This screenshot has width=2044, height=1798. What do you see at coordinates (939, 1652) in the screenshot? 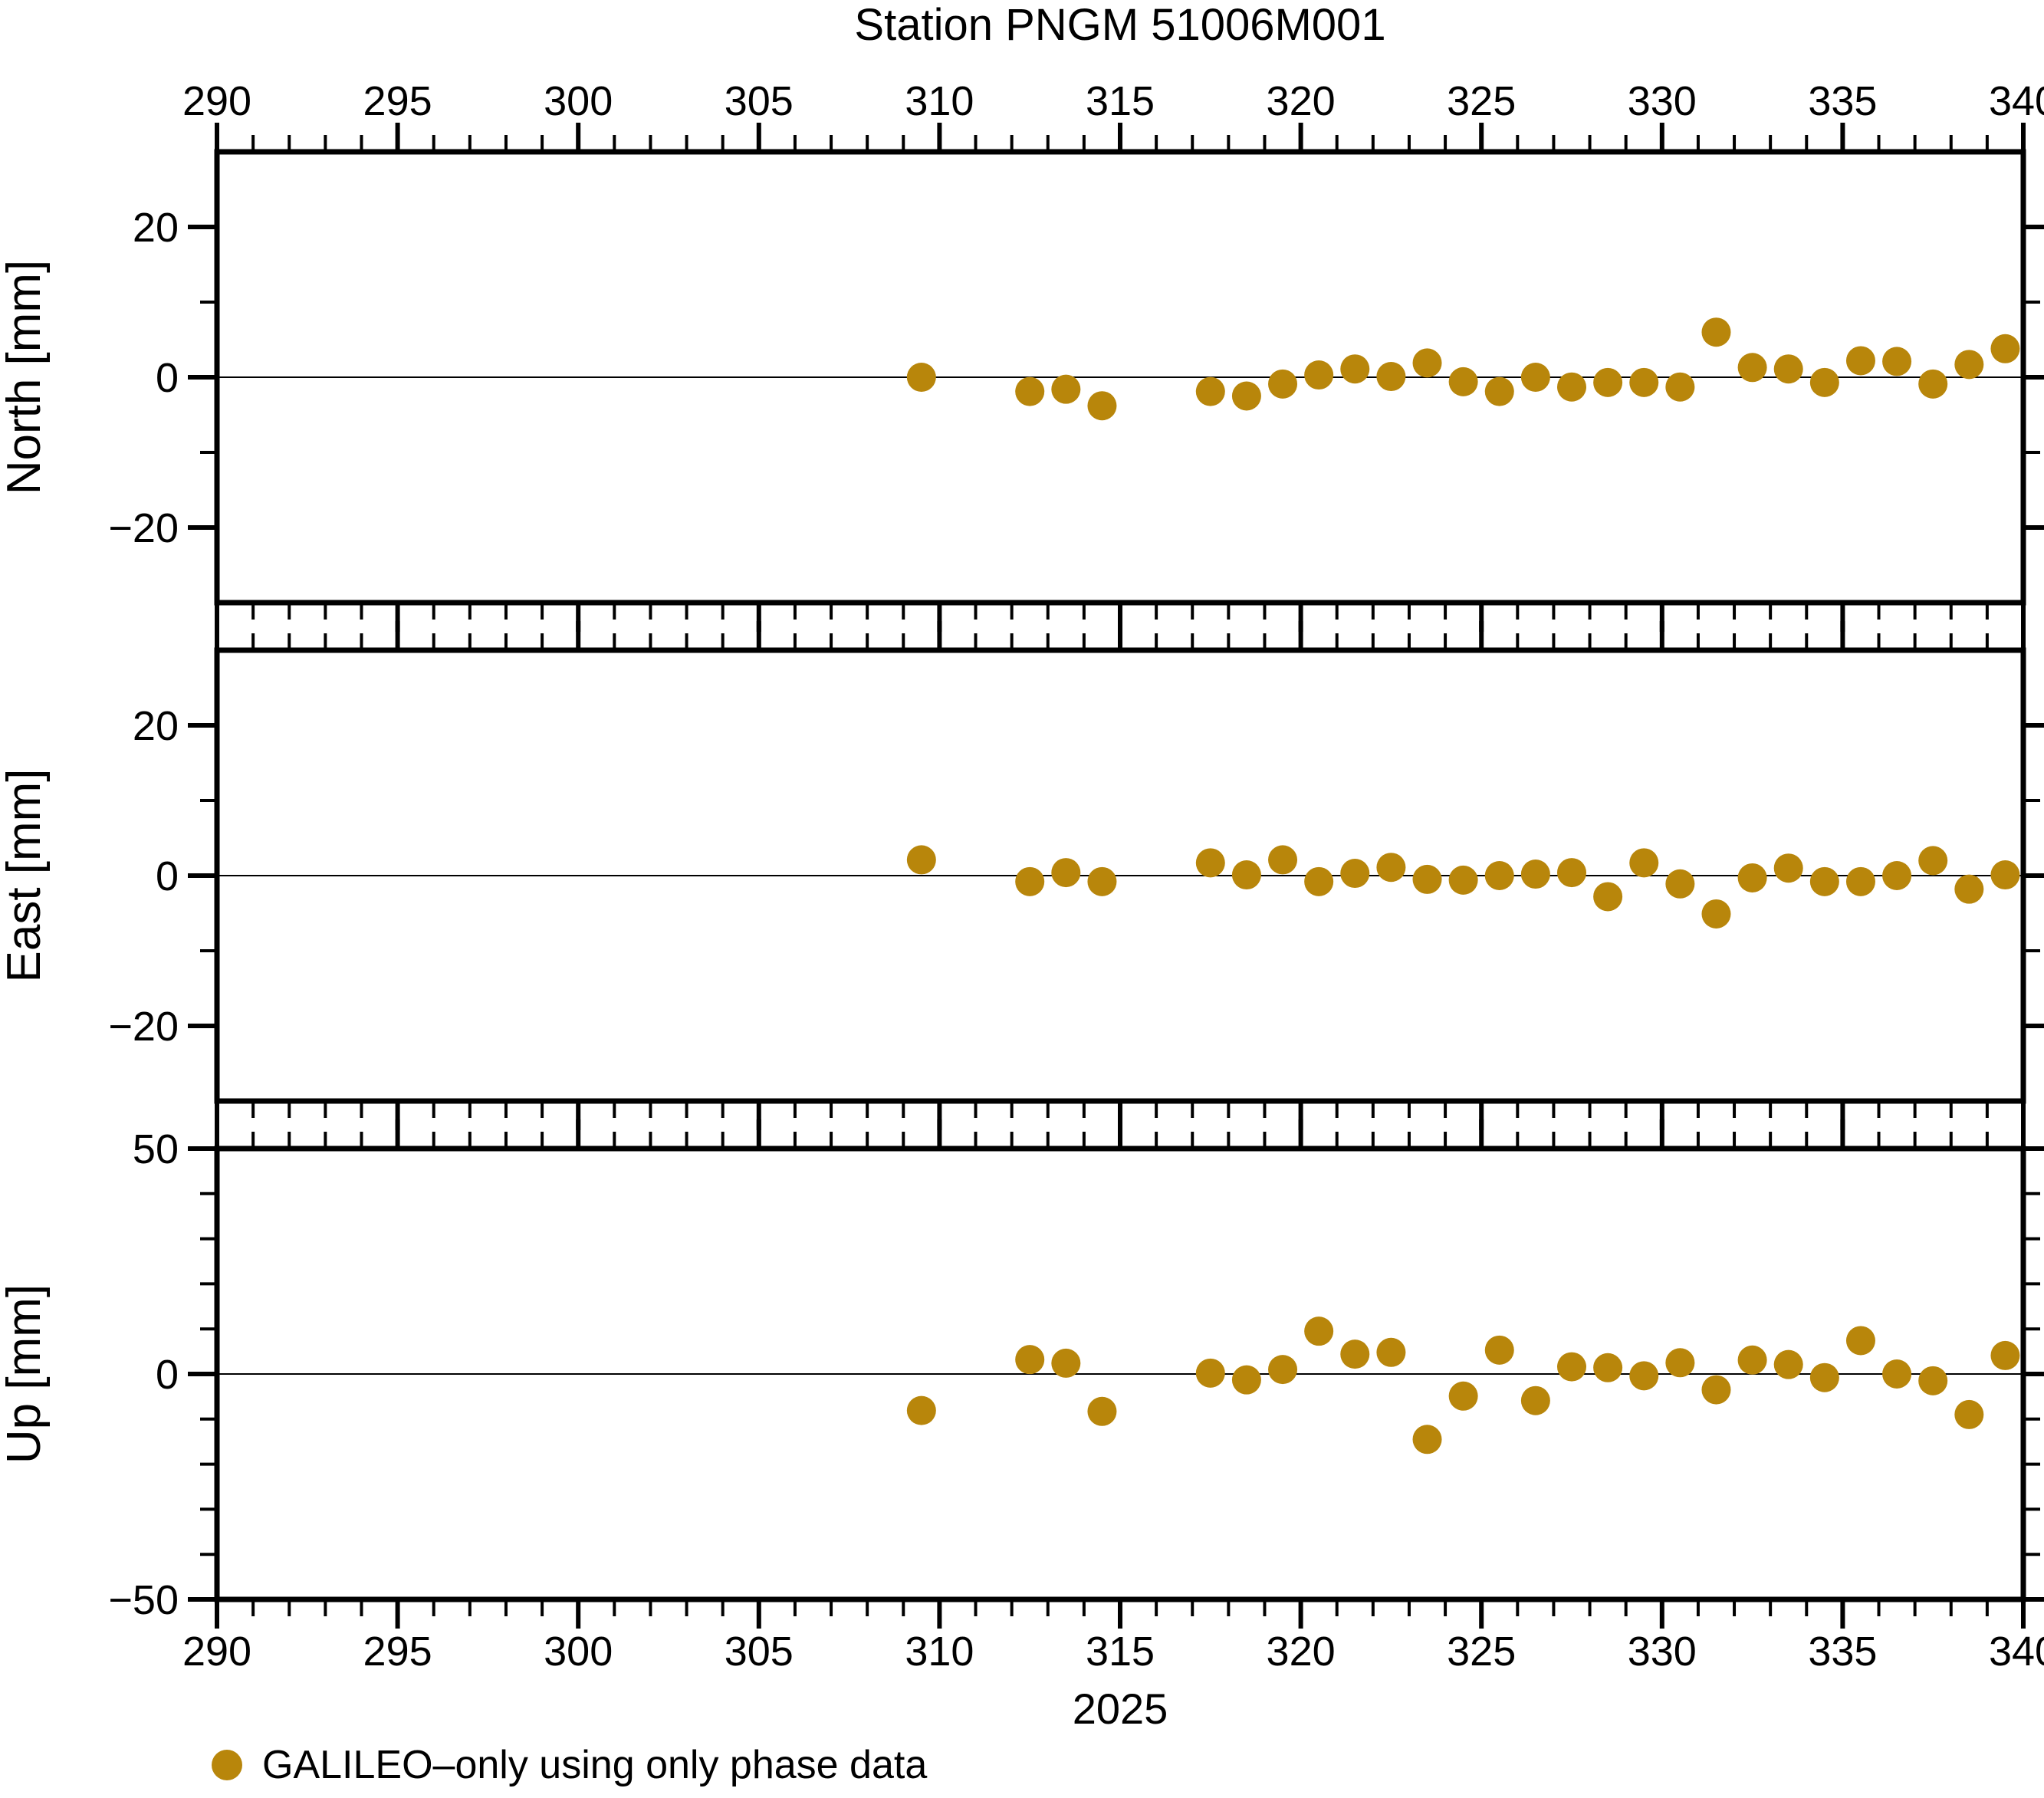
I see `bottom-x-tick-label: 310` at bounding box center [939, 1652].